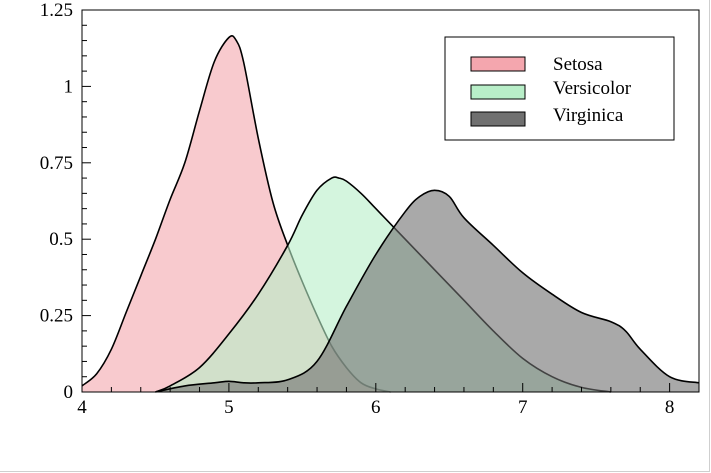  Describe the element at coordinates (56, 10) in the screenshot. I see `y-tick-label: 1.25` at that location.